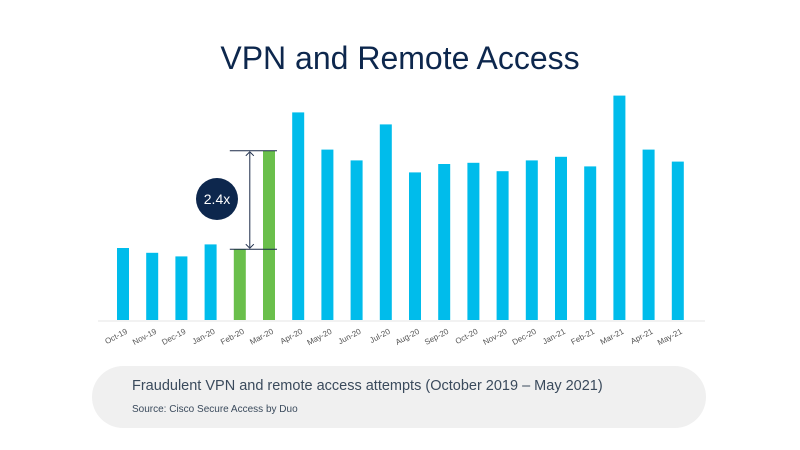  I want to click on x-tick-label: Apr-21, so click(642, 336).